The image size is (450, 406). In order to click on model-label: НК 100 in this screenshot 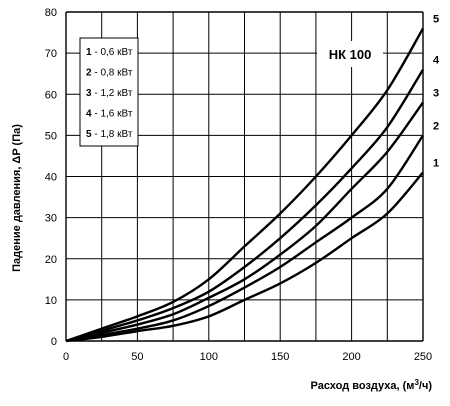, I will do `click(350, 54)`.